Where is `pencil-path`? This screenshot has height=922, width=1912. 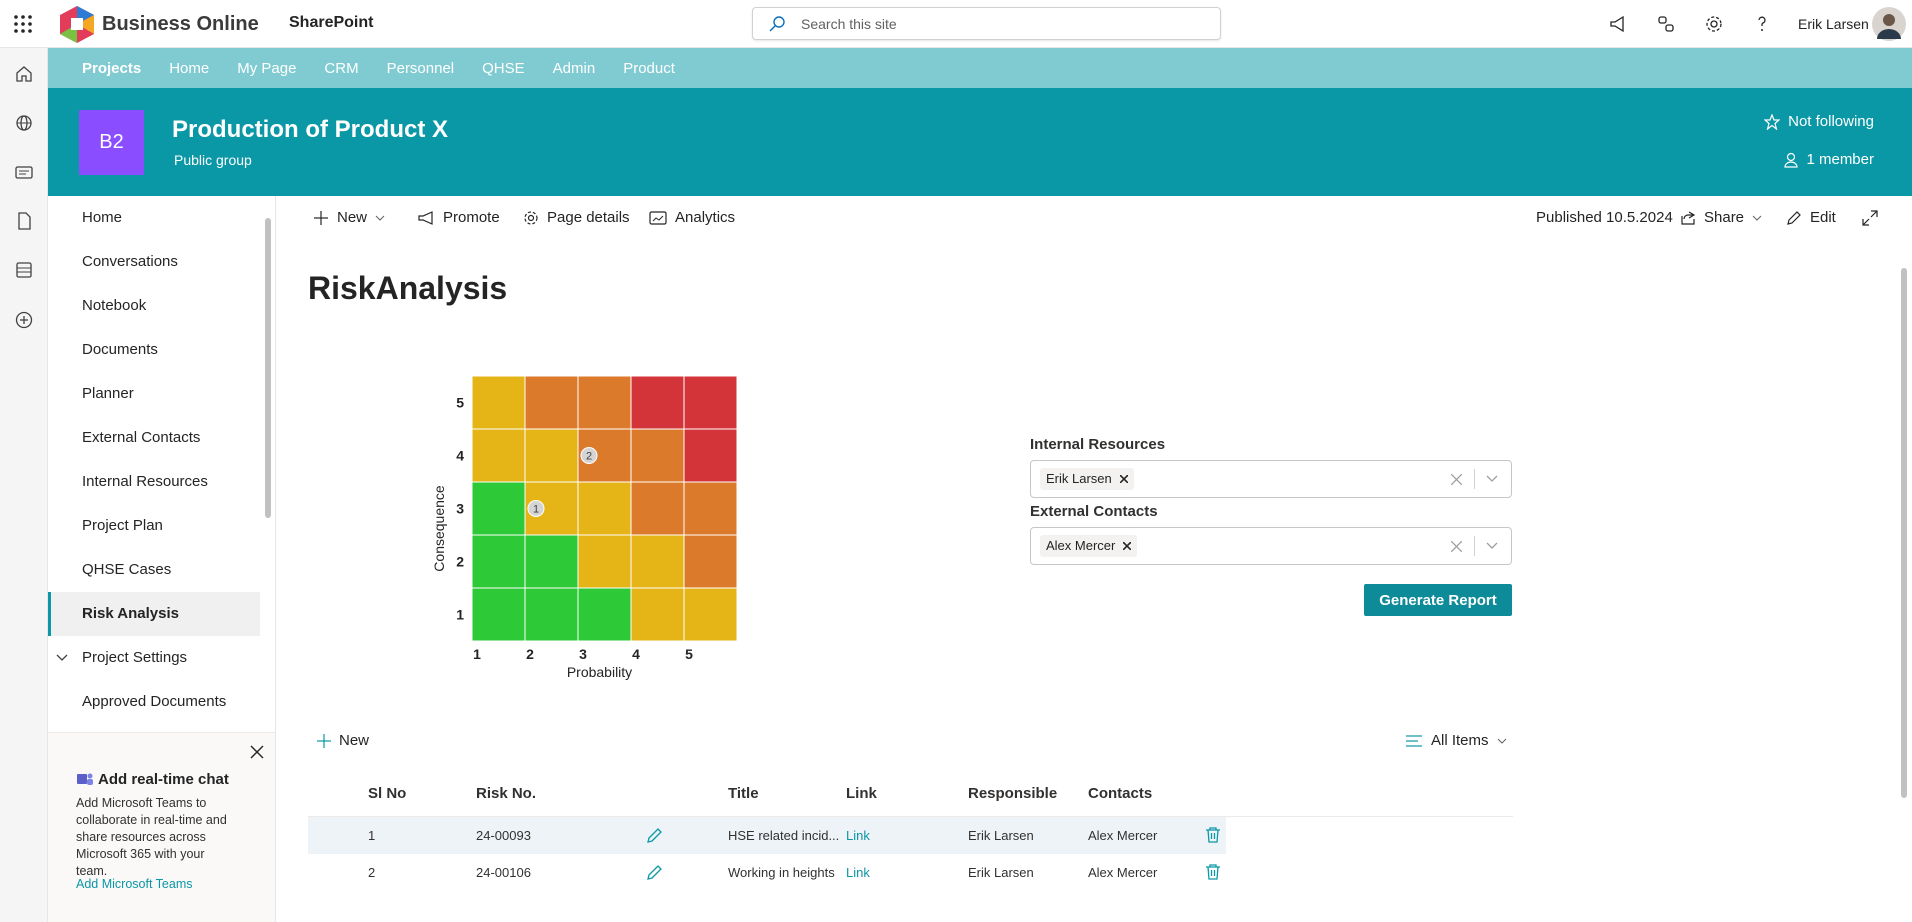
pencil-path is located at coordinates (654, 835).